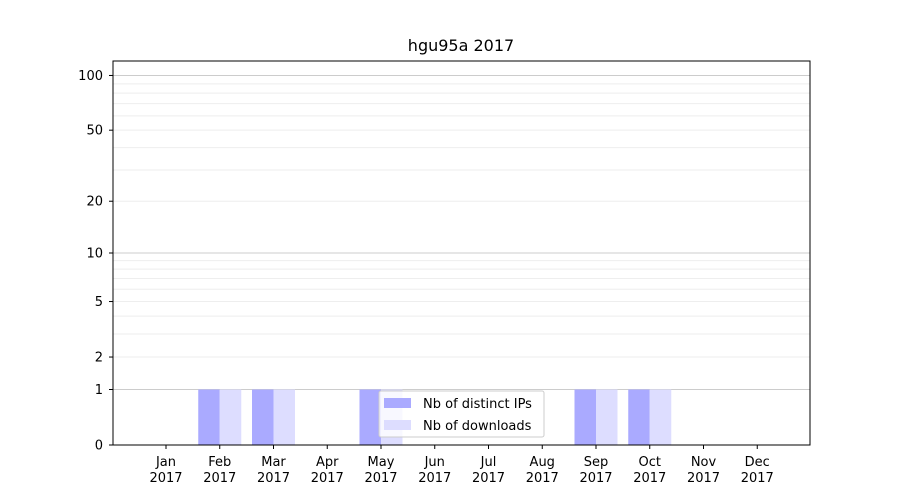 The image size is (900, 500). Describe the element at coordinates (757, 462) in the screenshot. I see `x-tick-label: Dec` at that location.